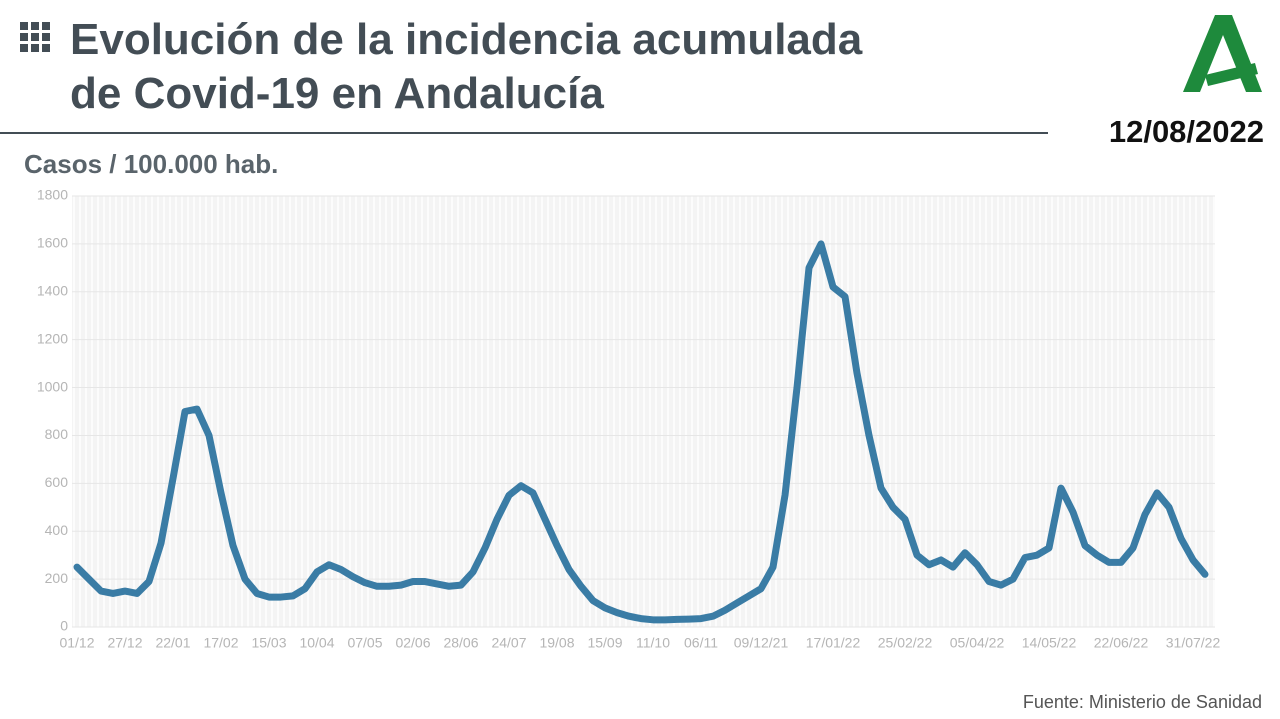 This screenshot has width=1280, height=719. What do you see at coordinates (1121, 643) in the screenshot?
I see `x-tick-label: 22/06/22` at bounding box center [1121, 643].